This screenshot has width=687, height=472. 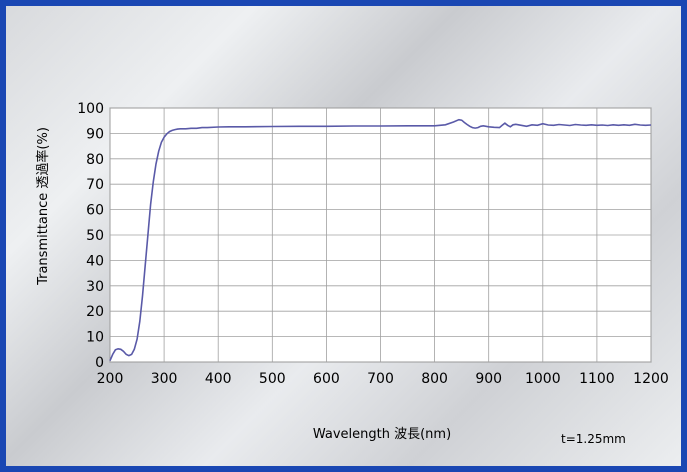 What do you see at coordinates (218, 379) in the screenshot?
I see `x-tick-label-400: 400` at bounding box center [218, 379].